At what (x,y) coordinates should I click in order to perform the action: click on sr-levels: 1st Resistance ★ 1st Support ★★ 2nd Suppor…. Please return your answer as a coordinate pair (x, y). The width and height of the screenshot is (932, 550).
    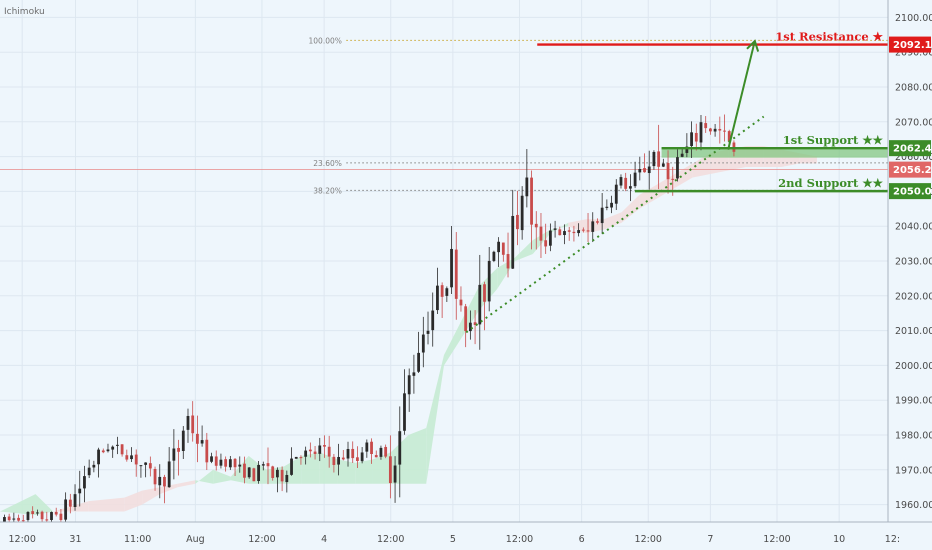
    Looking at the image, I should click on (712, 111).